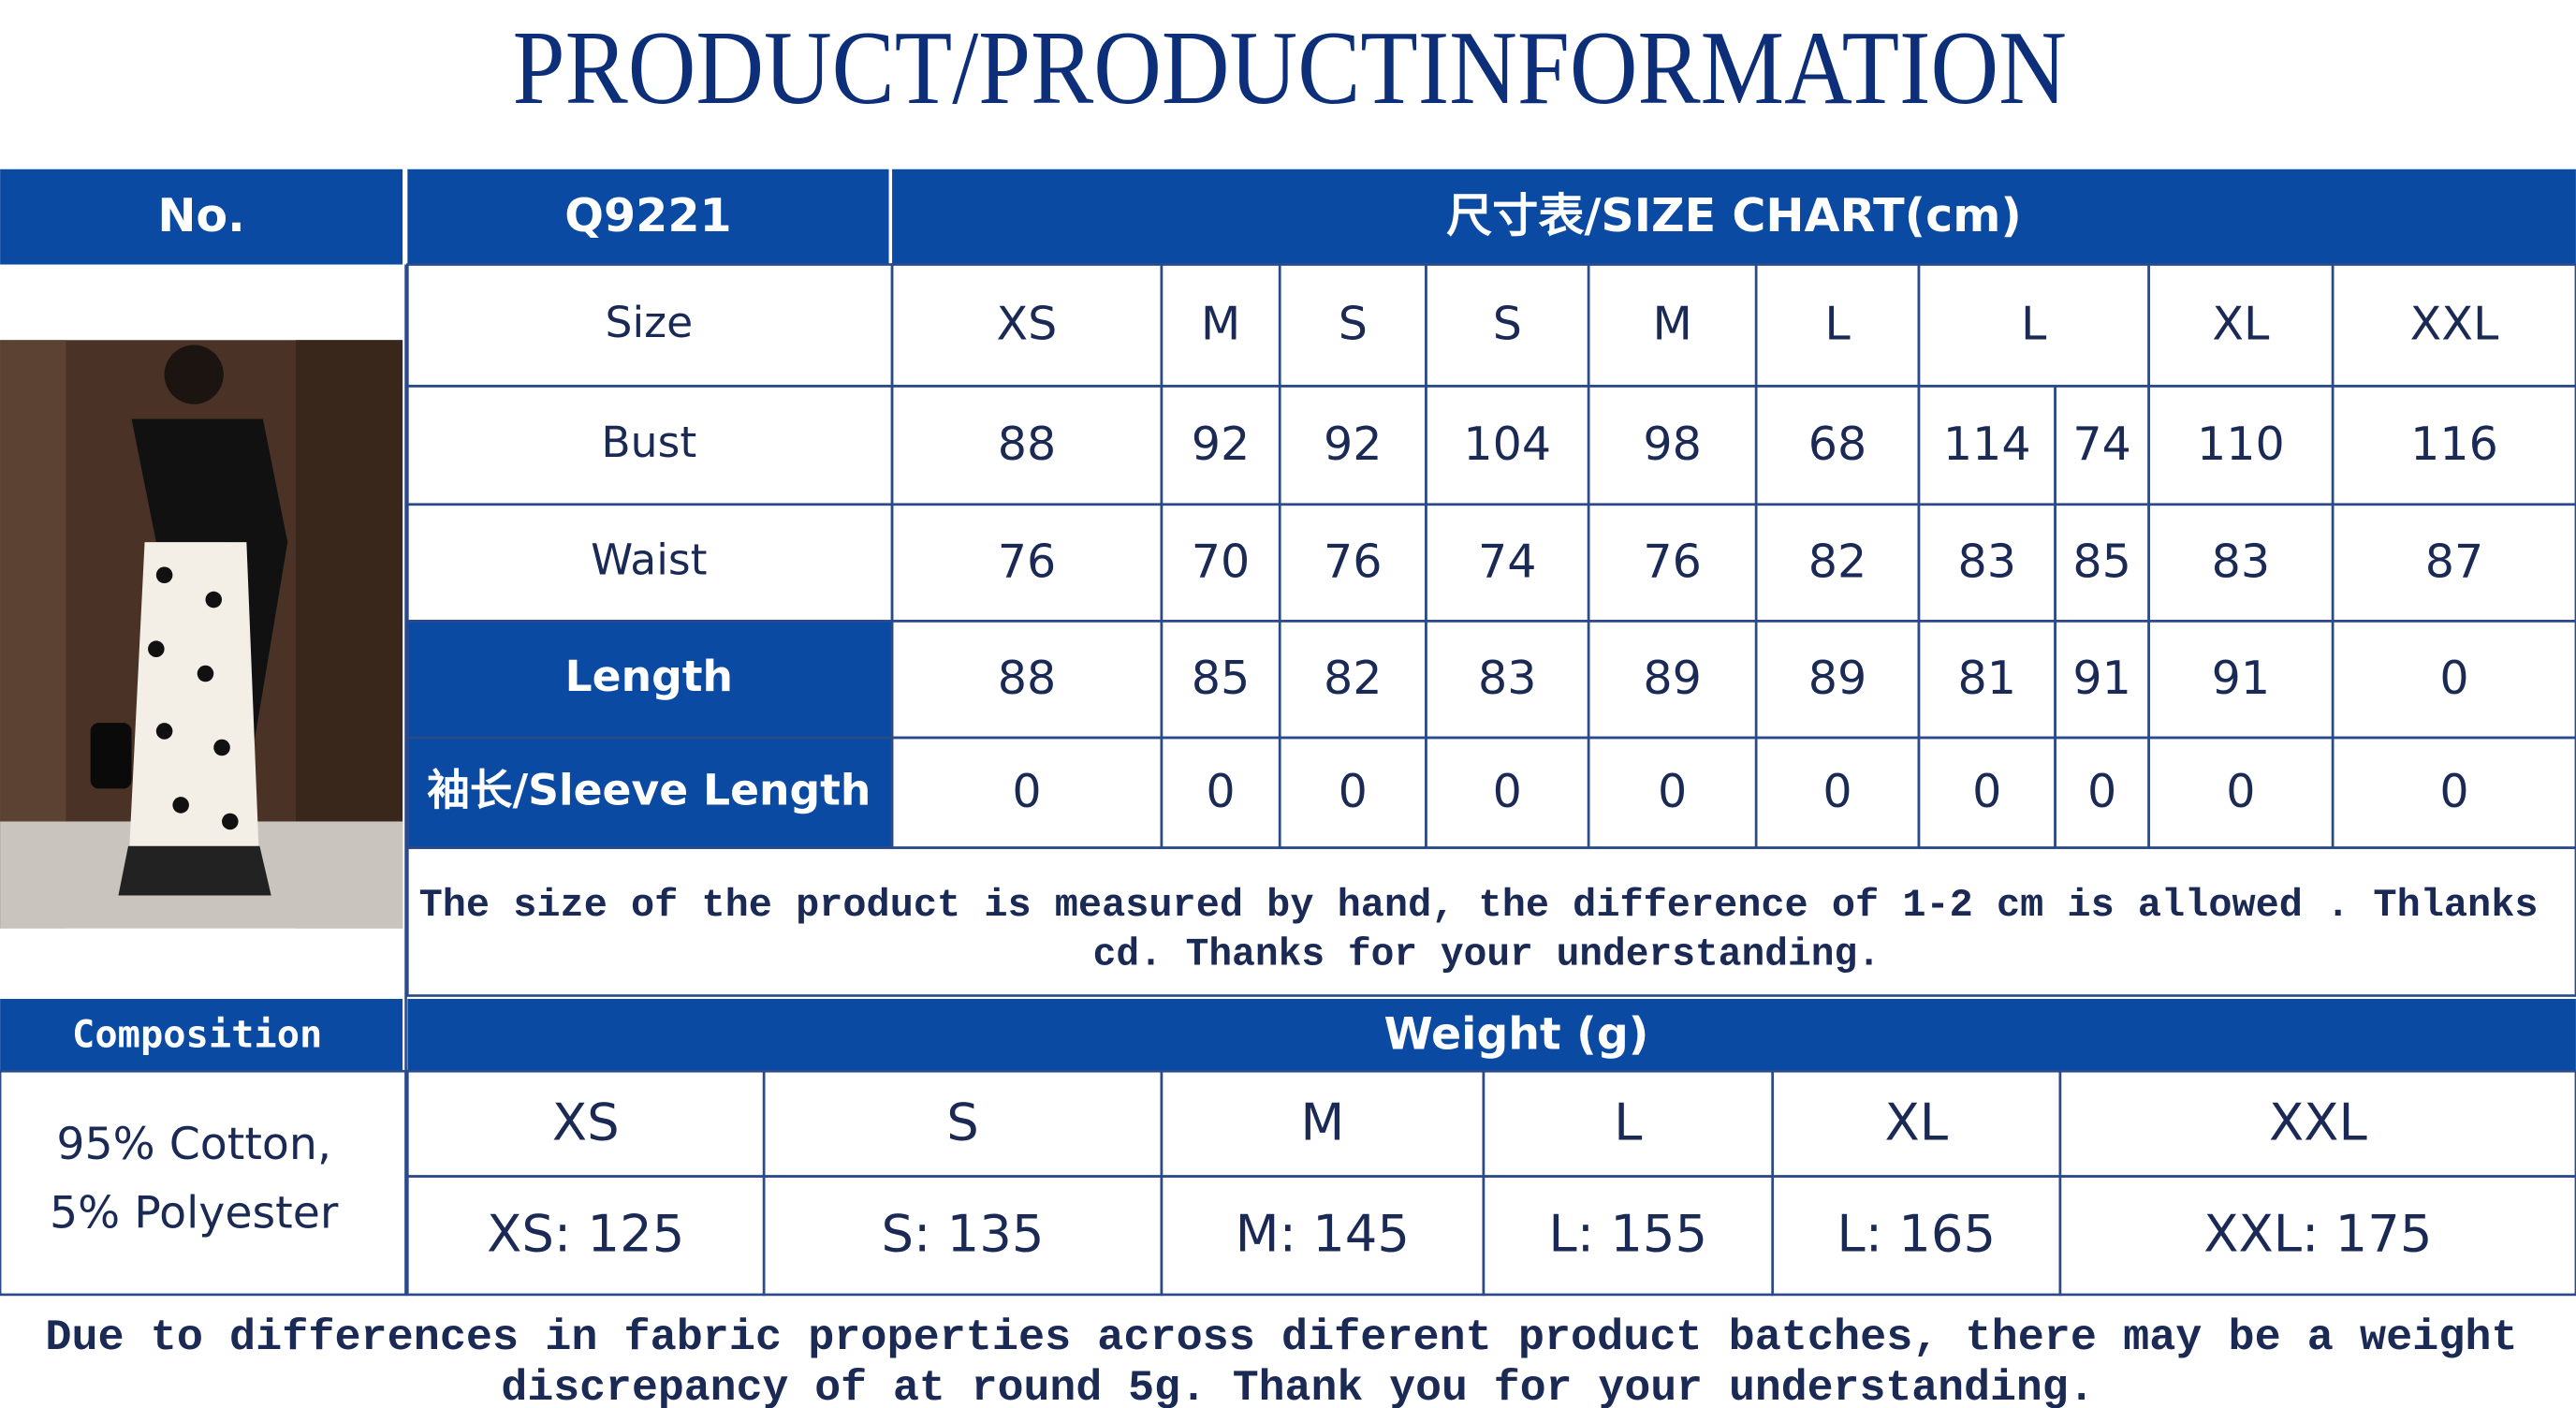 The width and height of the screenshot is (2576, 1408). Describe the element at coordinates (1987, 444) in the screenshot. I see `cell-text: 114` at that location.